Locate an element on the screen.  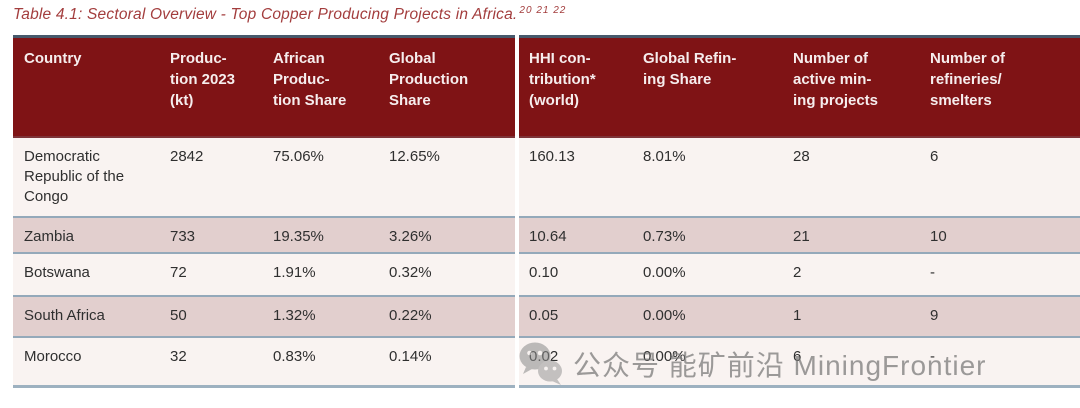
cell-active-projects: 28 is located at coordinates (851, 176).